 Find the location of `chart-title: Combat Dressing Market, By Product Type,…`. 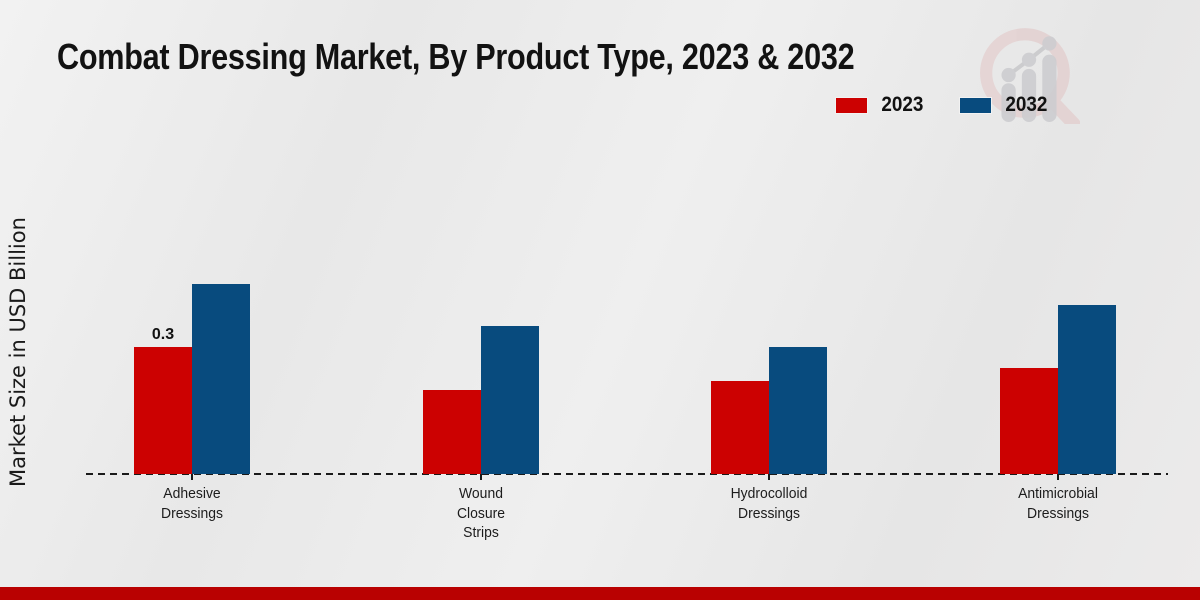

chart-title: Combat Dressing Market, By Product Type,… is located at coordinates (456, 56).